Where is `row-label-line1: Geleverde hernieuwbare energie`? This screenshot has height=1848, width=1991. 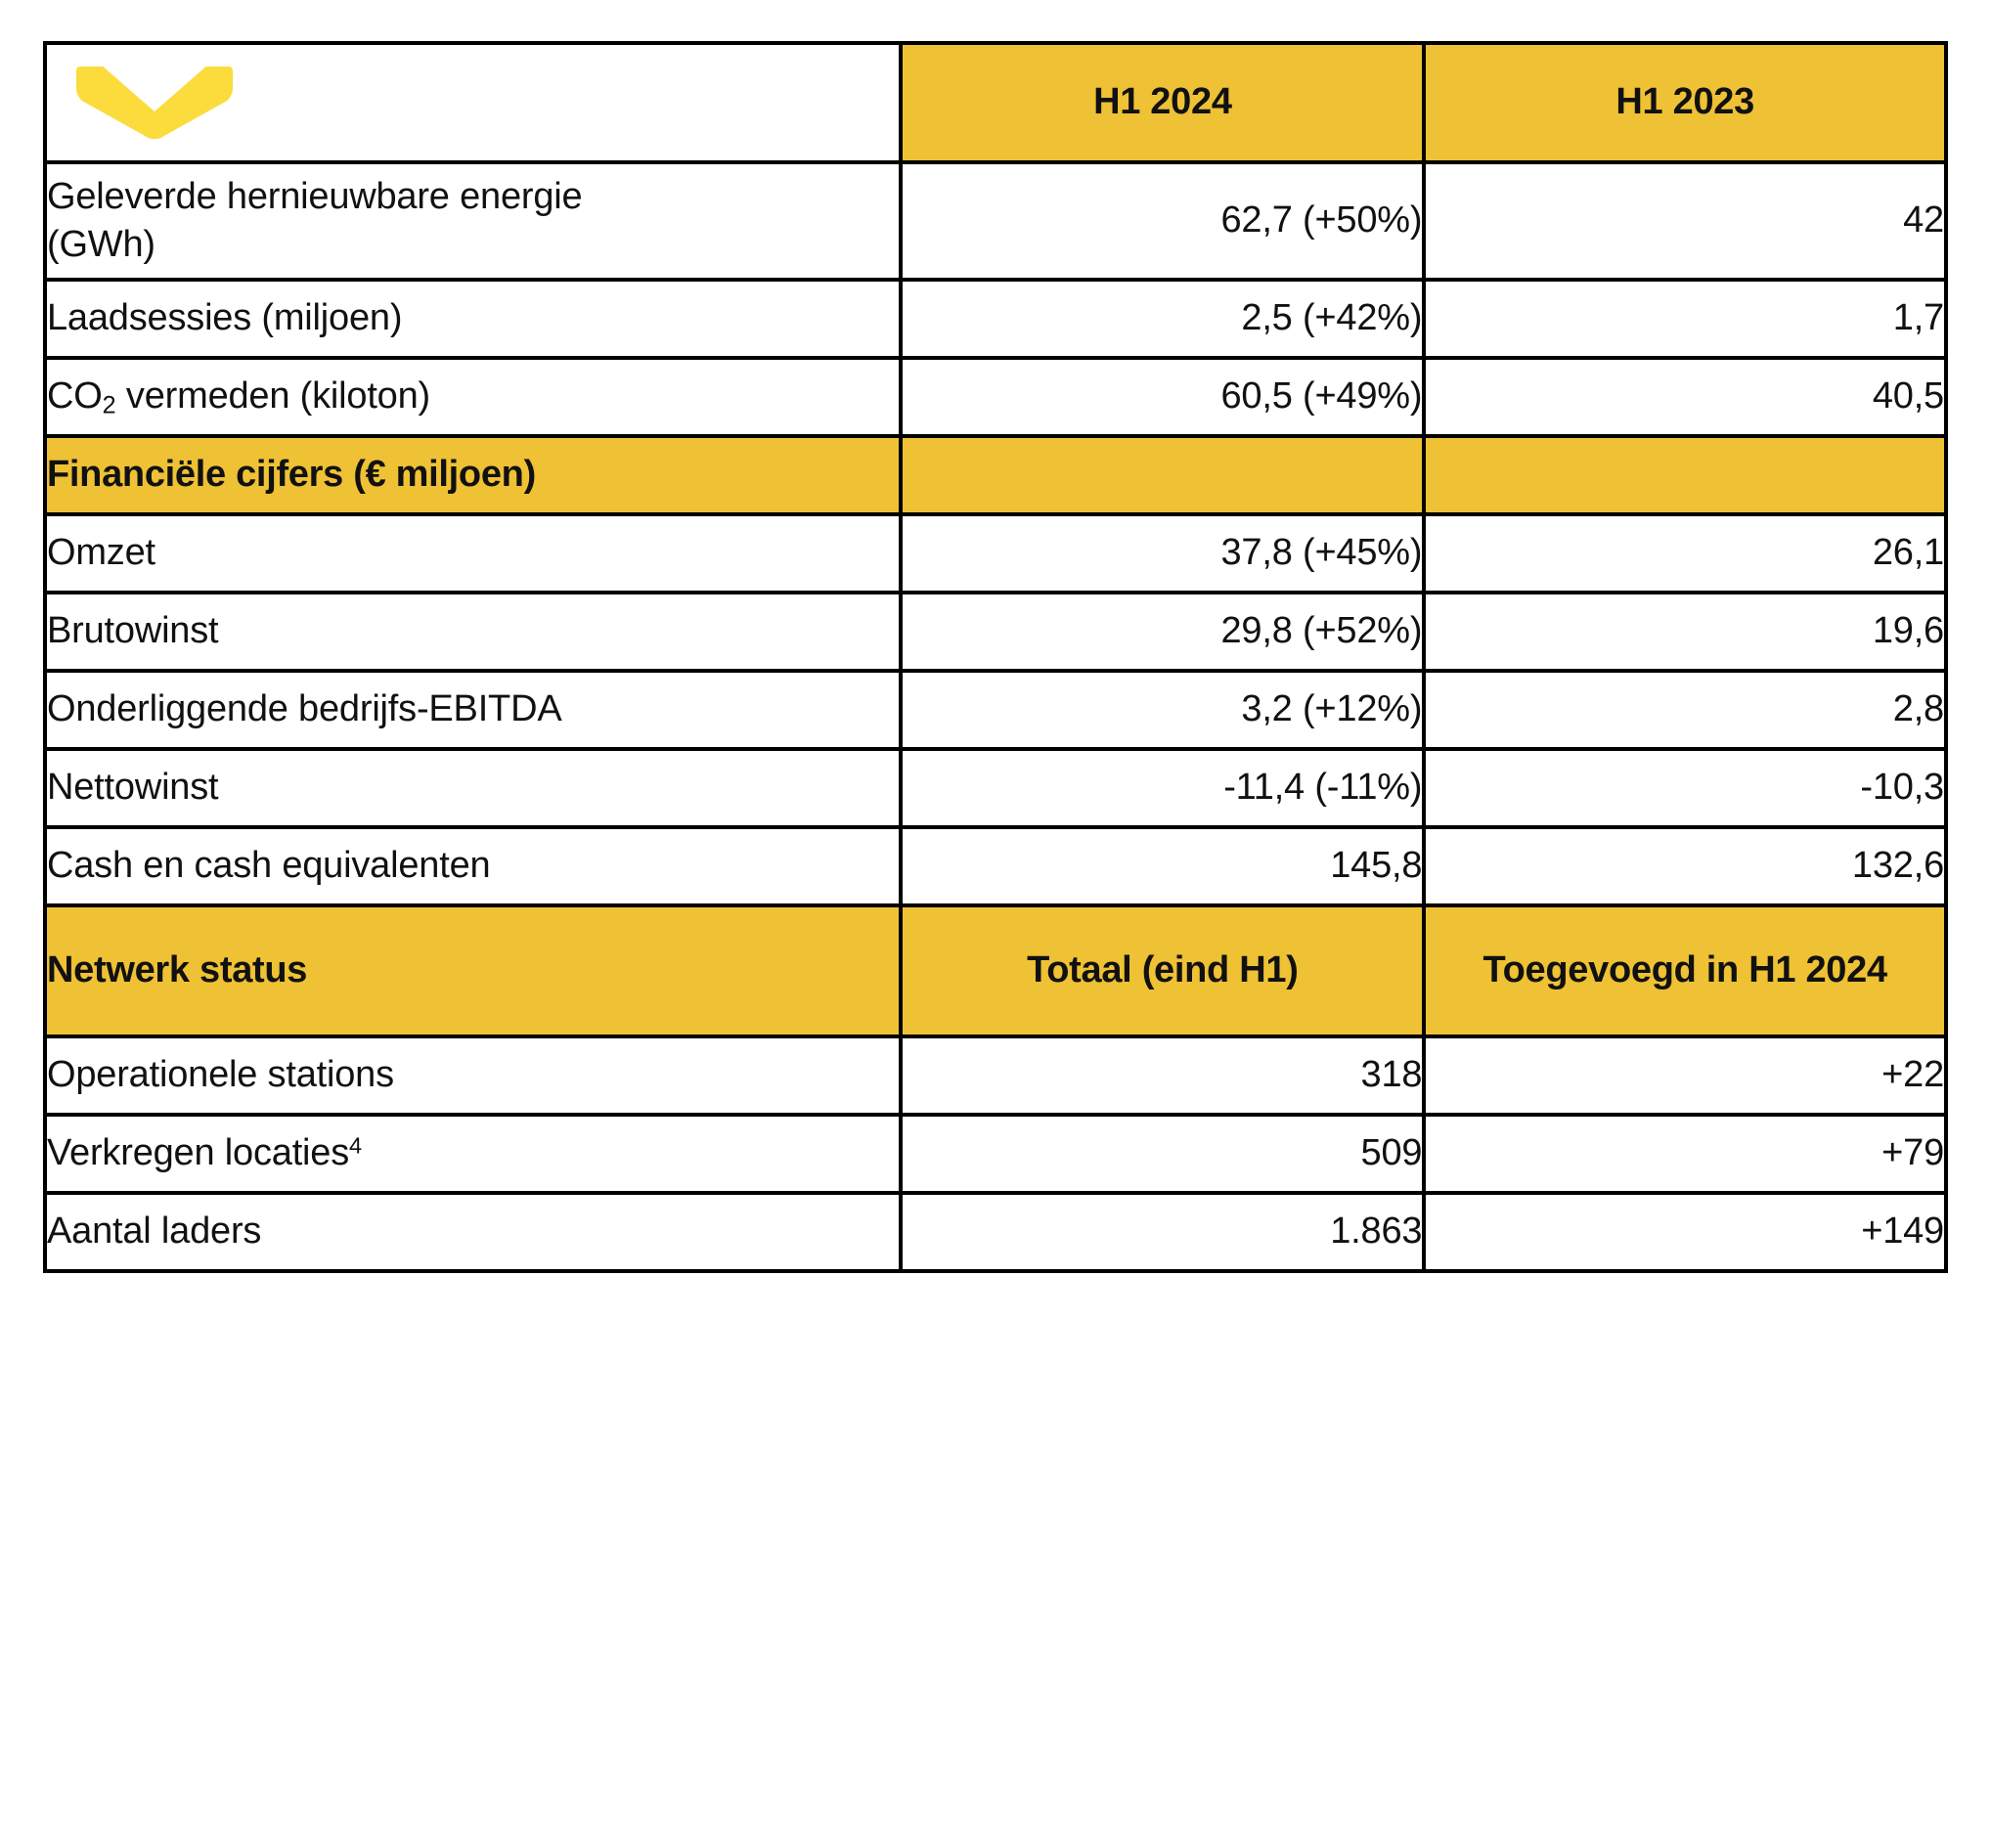 row-label-line1: Geleverde hernieuwbare energie is located at coordinates (315, 196).